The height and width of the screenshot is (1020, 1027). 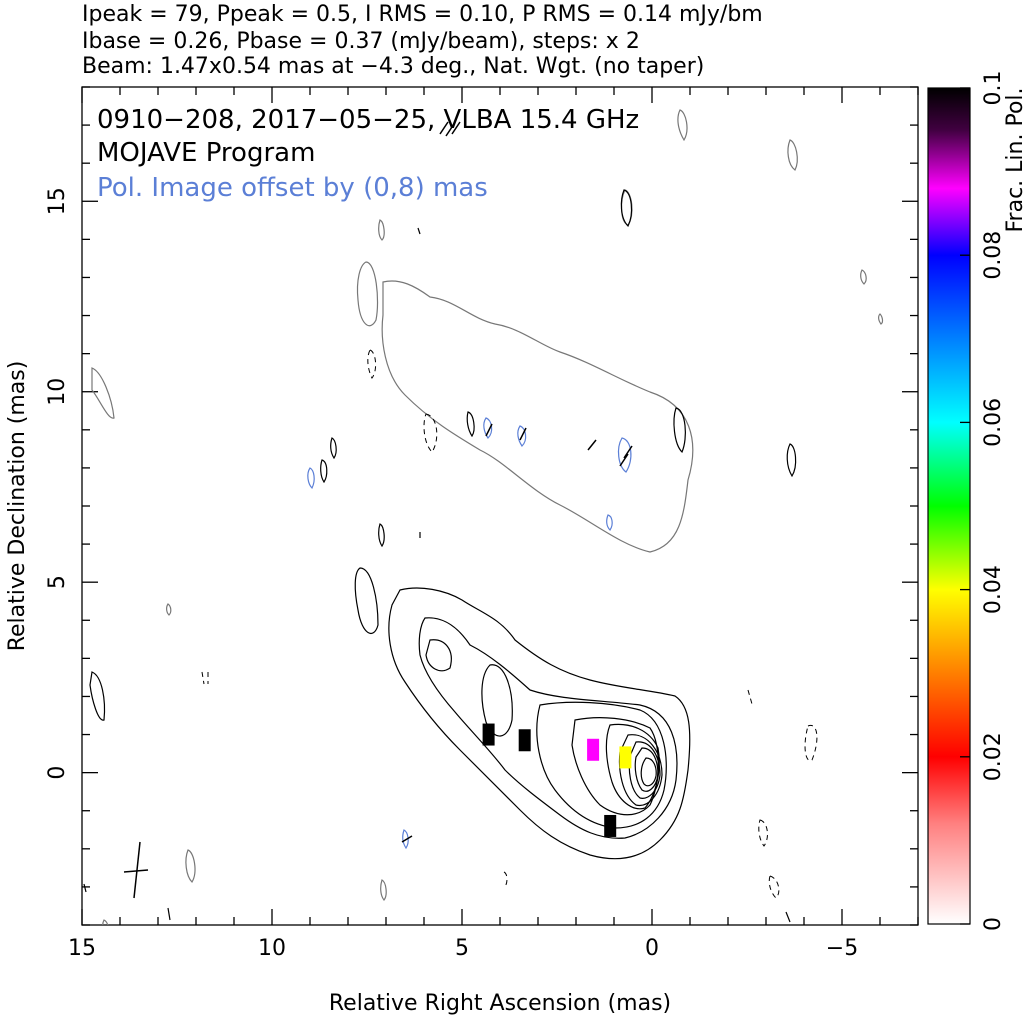 I want to click on colorbar-tick-label: 0.08, so click(x=993, y=255).